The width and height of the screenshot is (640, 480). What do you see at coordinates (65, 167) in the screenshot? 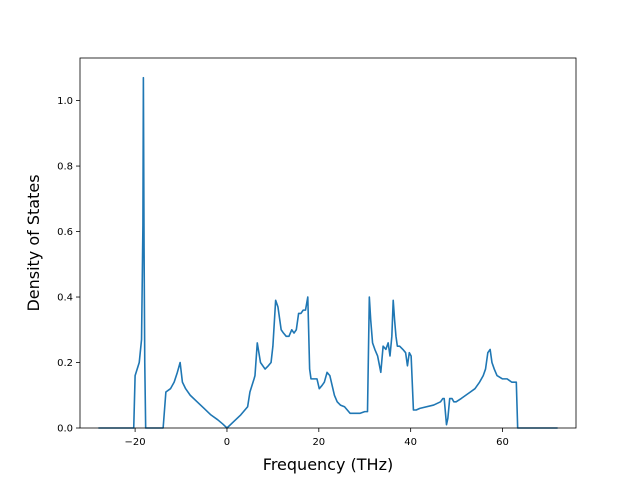
I see `y-tick-label: 0.8` at bounding box center [65, 167].